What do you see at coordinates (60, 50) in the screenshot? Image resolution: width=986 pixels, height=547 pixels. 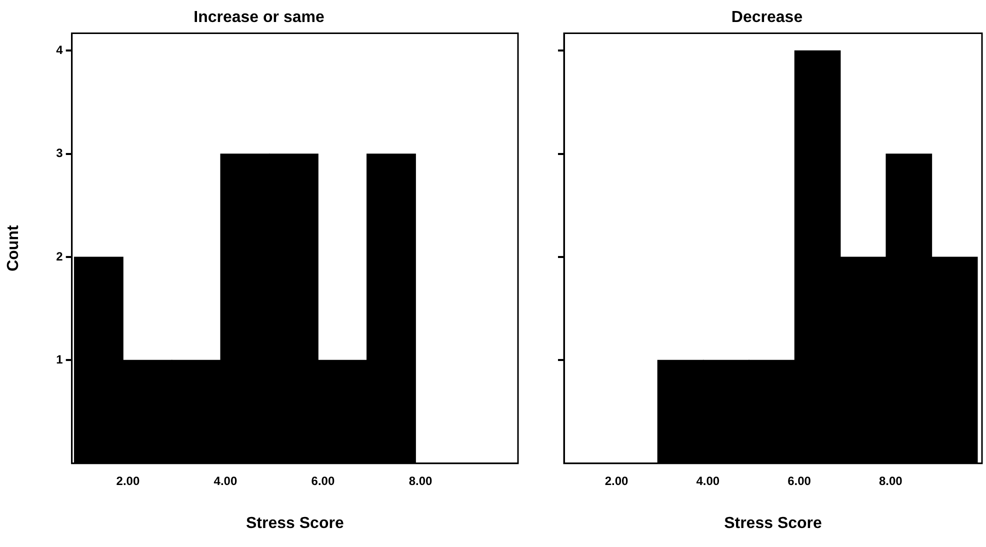 I see `y-tick-label: 4` at bounding box center [60, 50].